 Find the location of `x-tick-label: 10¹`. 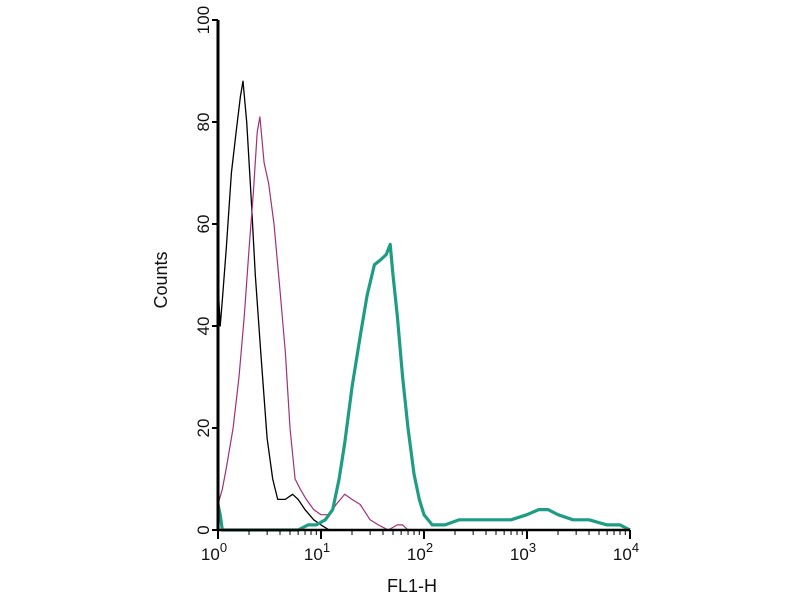

x-tick-label: 10¹ is located at coordinates (317, 552).